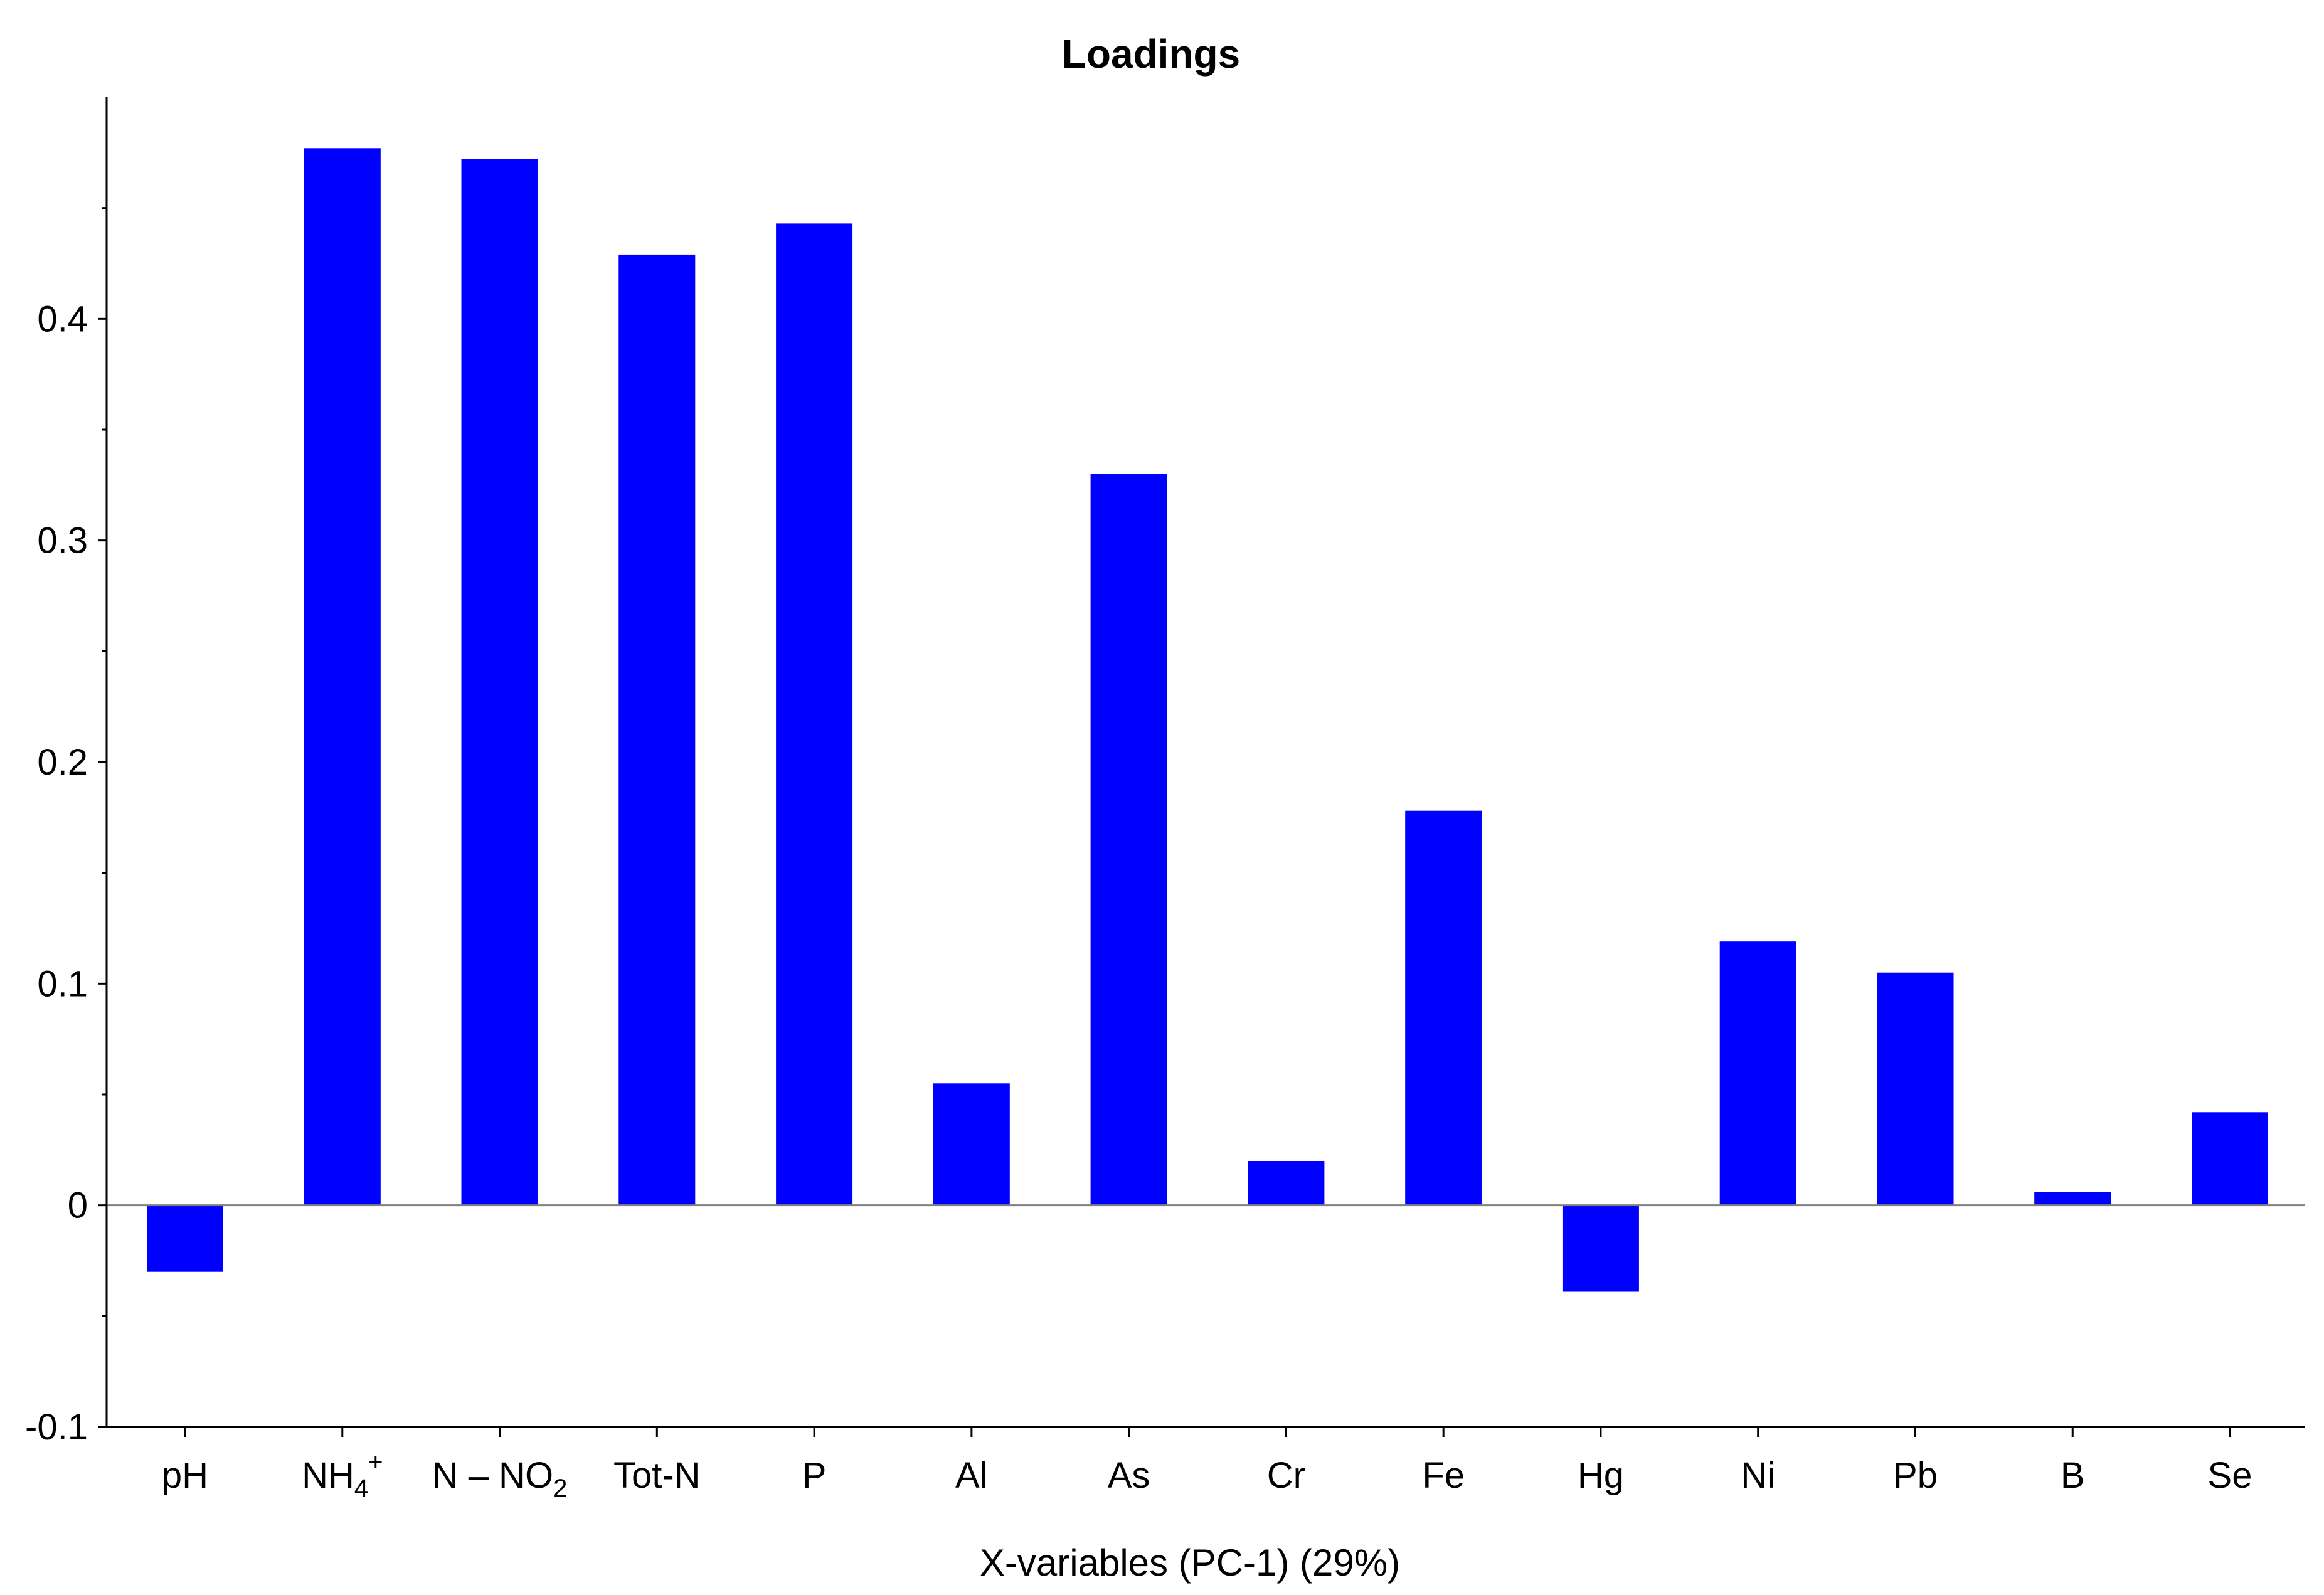 The image size is (2324, 1595). I want to click on x-axis-label: X-variables (PC-1) (29%), so click(1190, 1563).